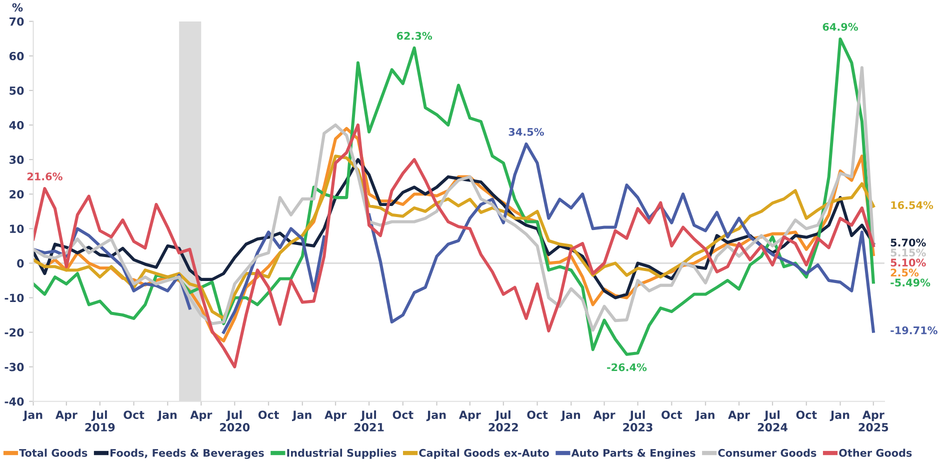 The height and width of the screenshot is (475, 951). What do you see at coordinates (912, 205) in the screenshot?
I see `annotation: 16.54%` at bounding box center [912, 205].